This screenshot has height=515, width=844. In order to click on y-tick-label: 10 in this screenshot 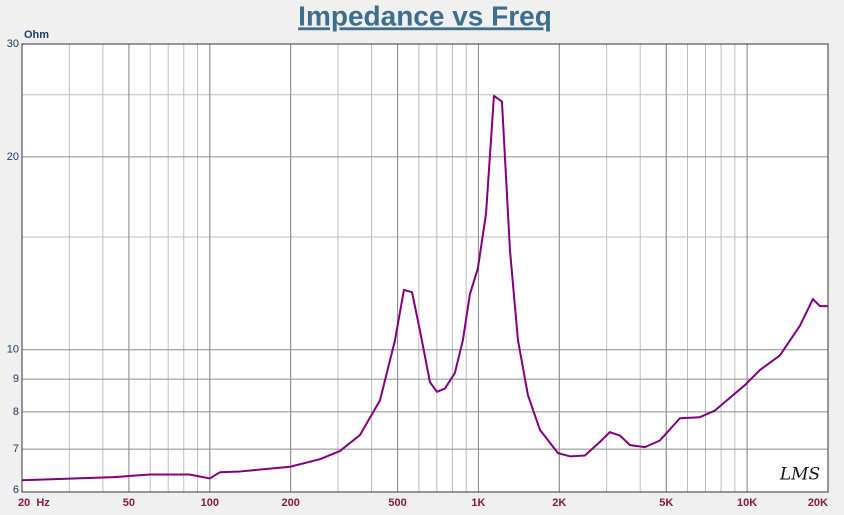, I will do `click(13, 350)`.